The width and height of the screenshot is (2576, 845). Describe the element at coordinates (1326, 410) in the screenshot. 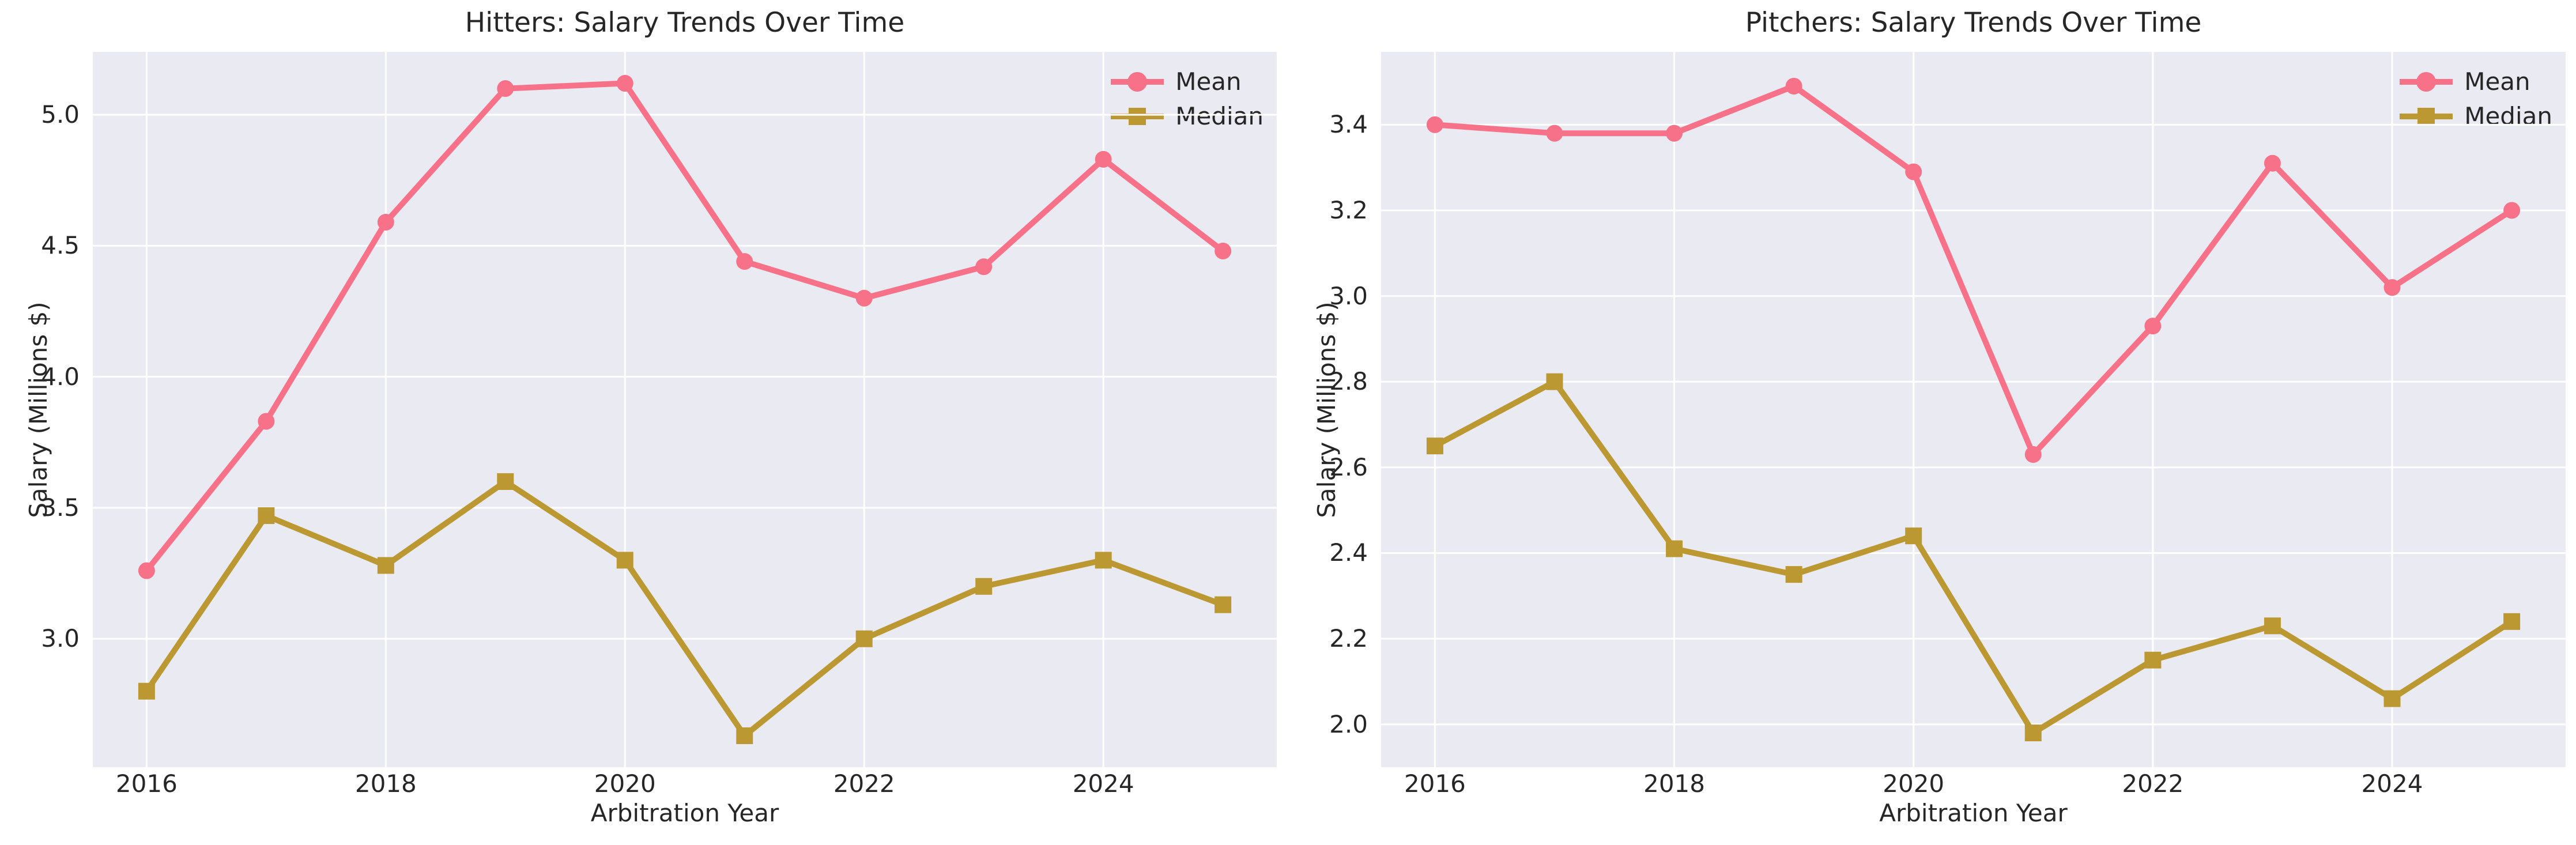

I see `pitchers-y-axis-label: Salary (Millions $)` at that location.